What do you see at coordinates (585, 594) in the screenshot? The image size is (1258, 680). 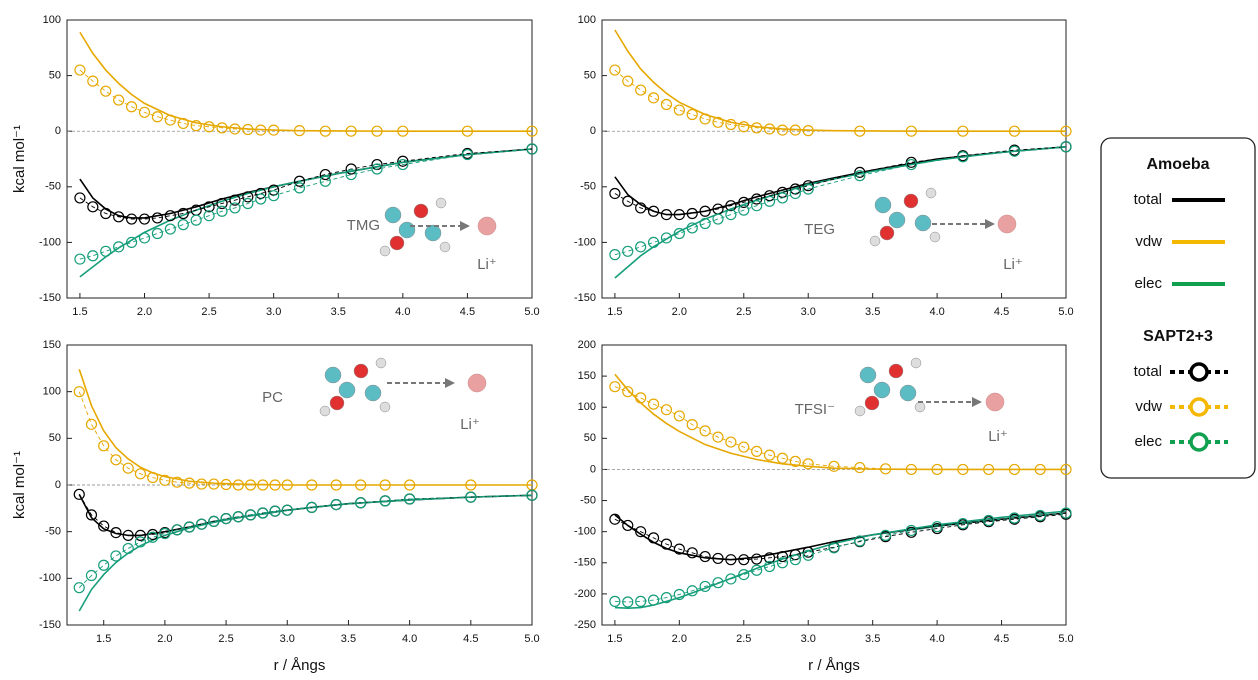 I see `y-tick-label: -200` at bounding box center [585, 594].